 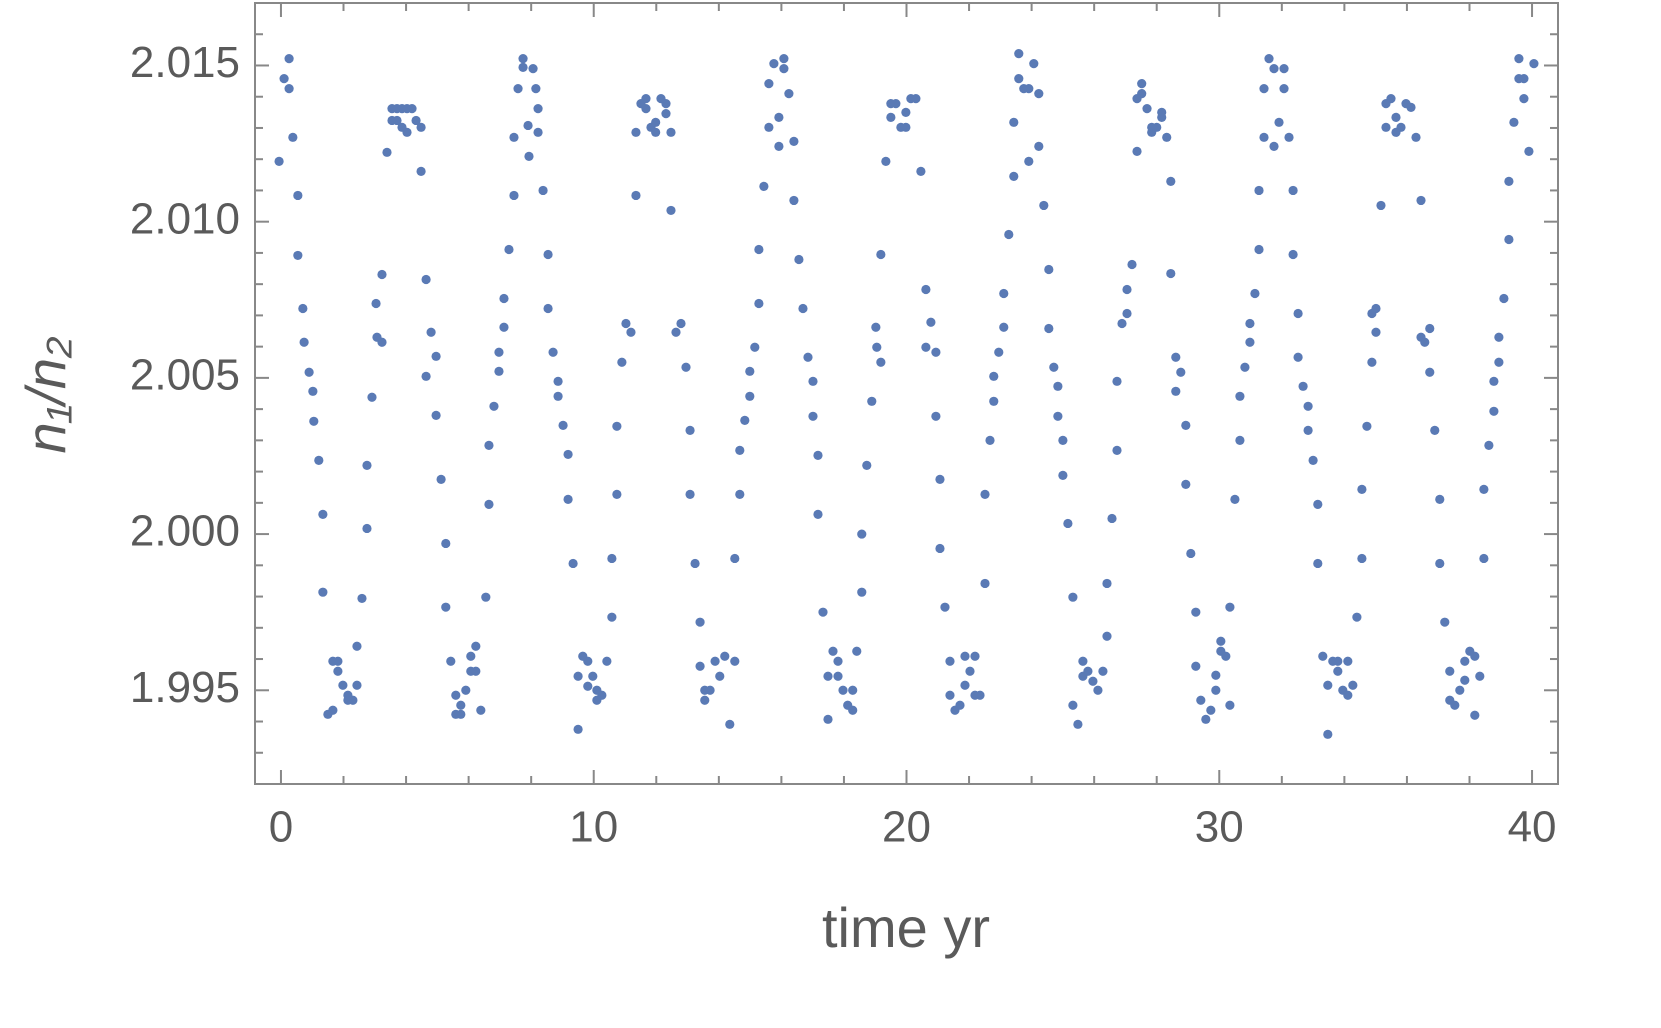 What do you see at coordinates (185, 62) in the screenshot?
I see `y-tick-label: 2.015` at bounding box center [185, 62].